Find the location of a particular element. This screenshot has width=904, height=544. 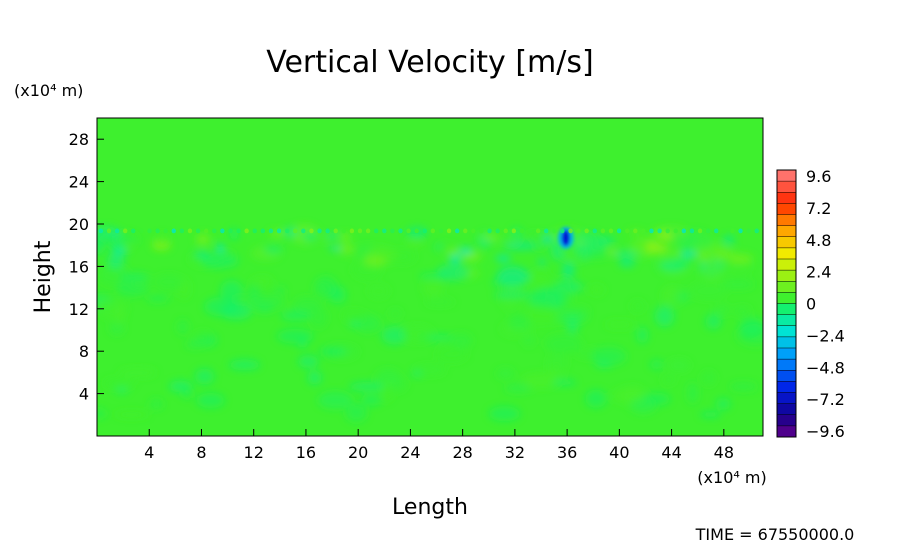

x-tick-label: 44 is located at coordinates (671, 452).